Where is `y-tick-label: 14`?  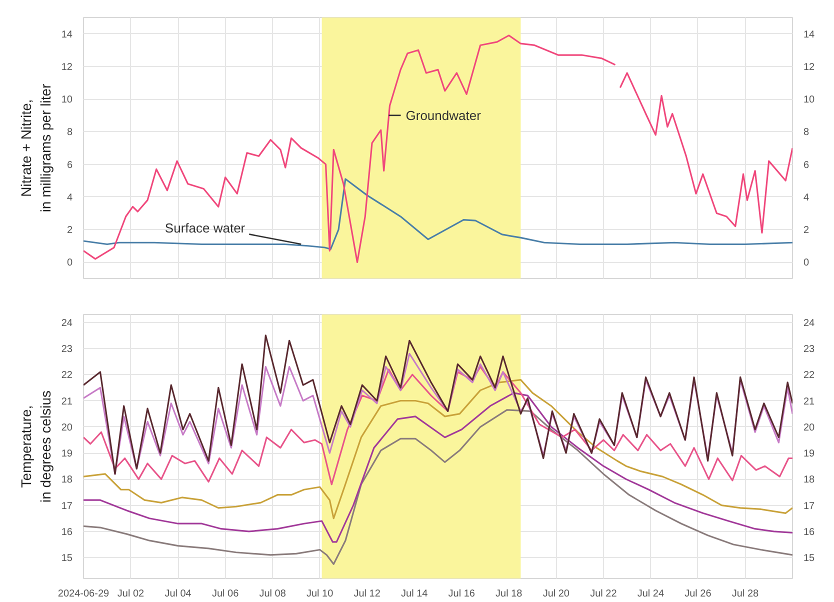
y-tick-label: 14 is located at coordinates (67, 34).